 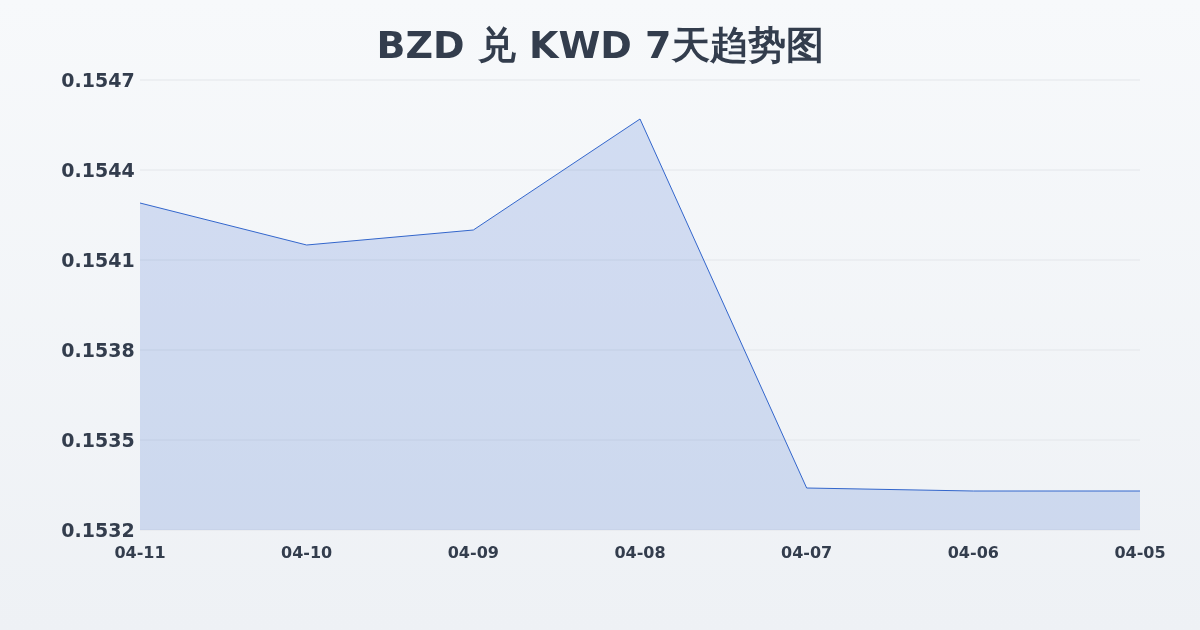 I want to click on y-tick-label: 0.1535, so click(x=98, y=440).